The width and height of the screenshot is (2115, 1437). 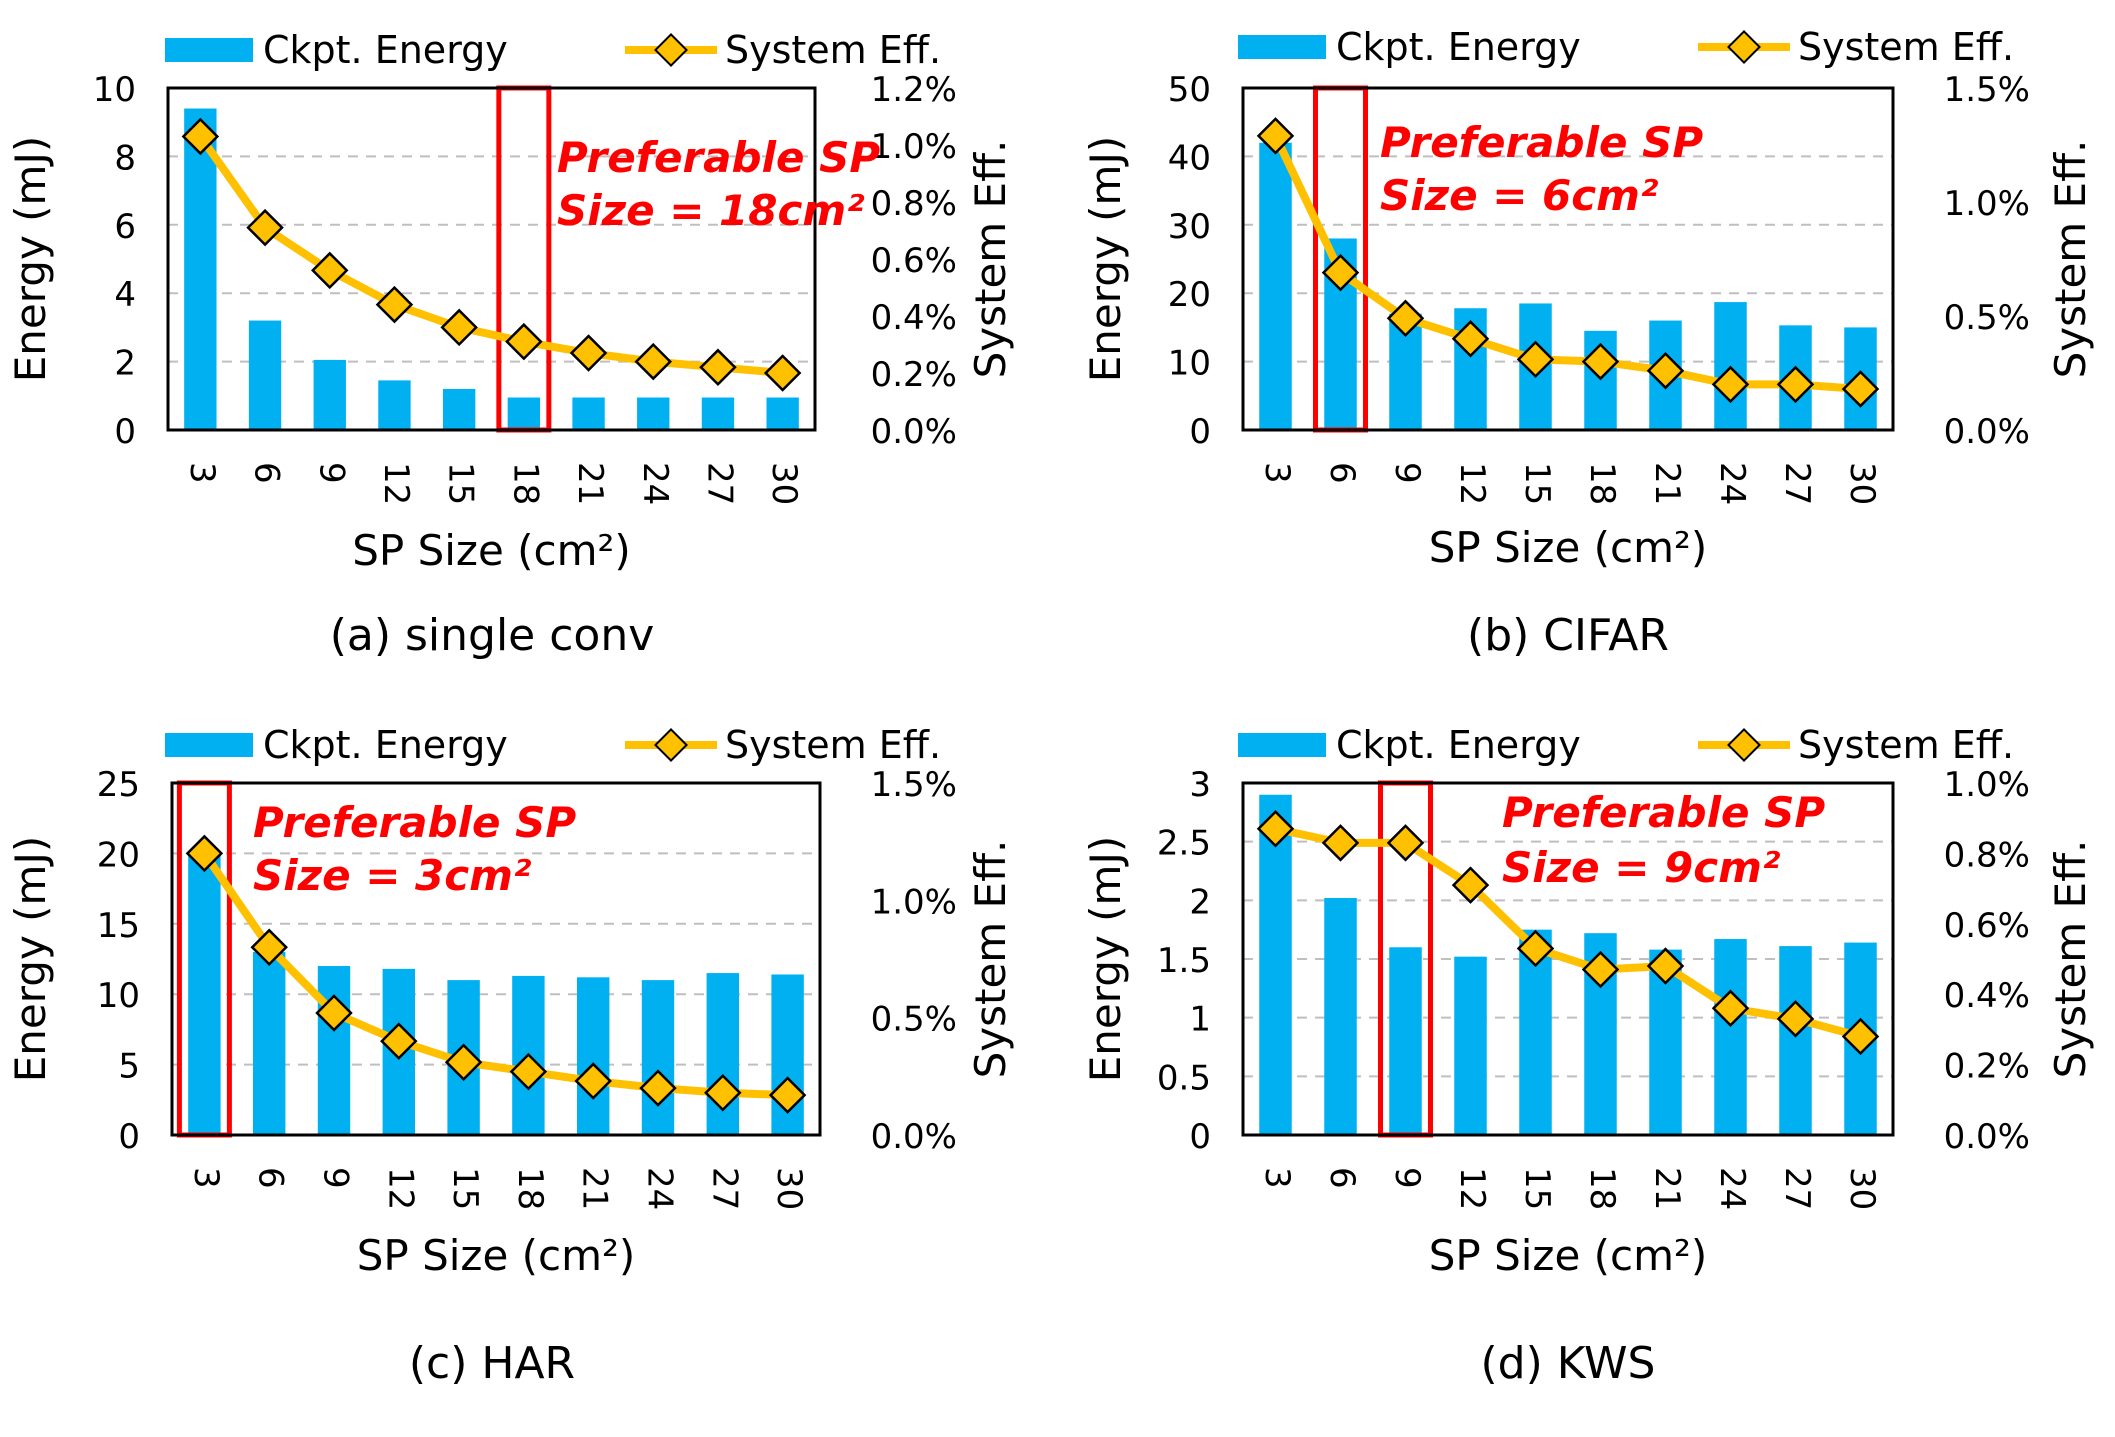 What do you see at coordinates (118, 926) in the screenshot?
I see `y-tick-label: 15` at bounding box center [118, 926].